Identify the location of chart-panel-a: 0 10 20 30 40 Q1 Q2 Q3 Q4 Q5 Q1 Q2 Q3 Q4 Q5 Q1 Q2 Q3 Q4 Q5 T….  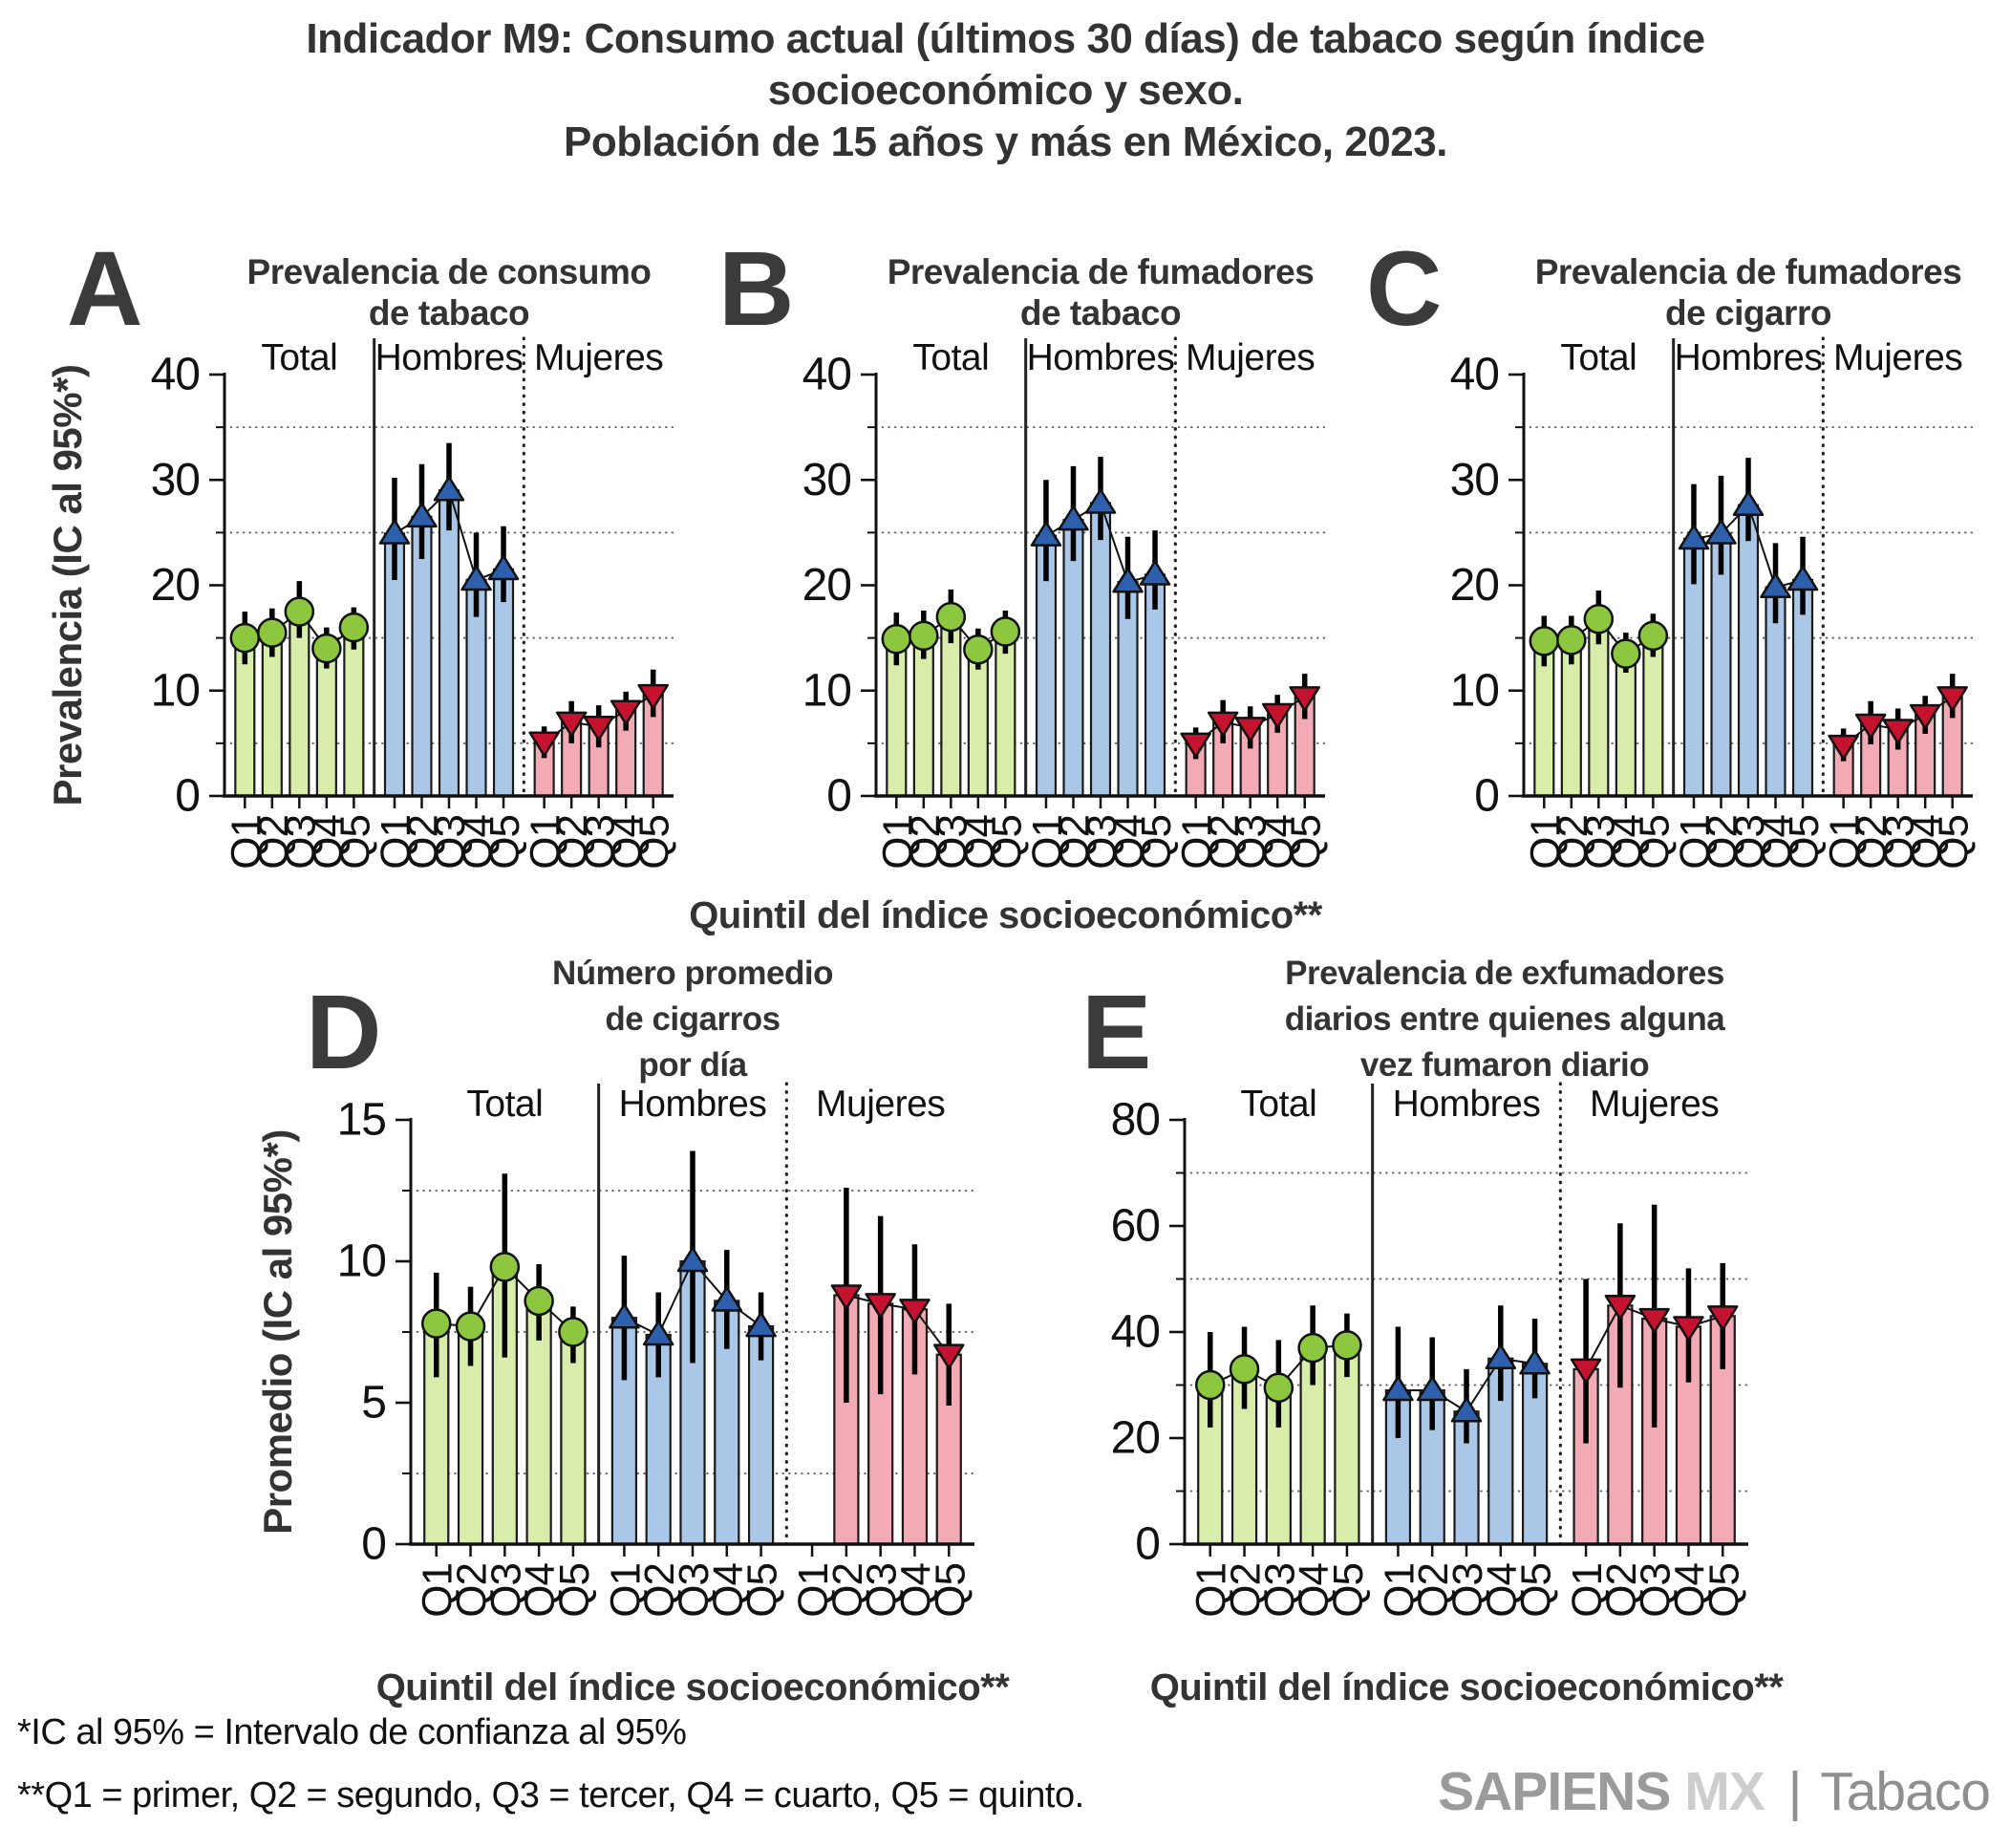
(358, 571).